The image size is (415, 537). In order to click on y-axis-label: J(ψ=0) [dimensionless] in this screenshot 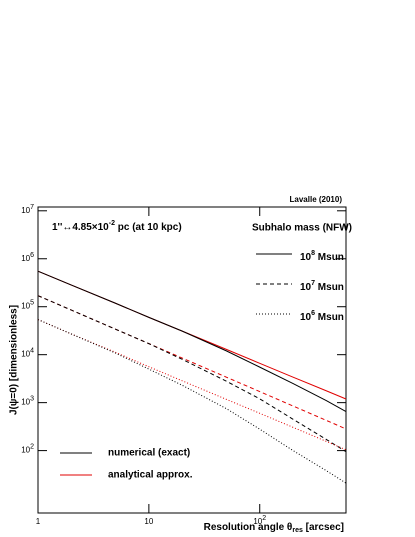, I will do `click(14, 360)`.